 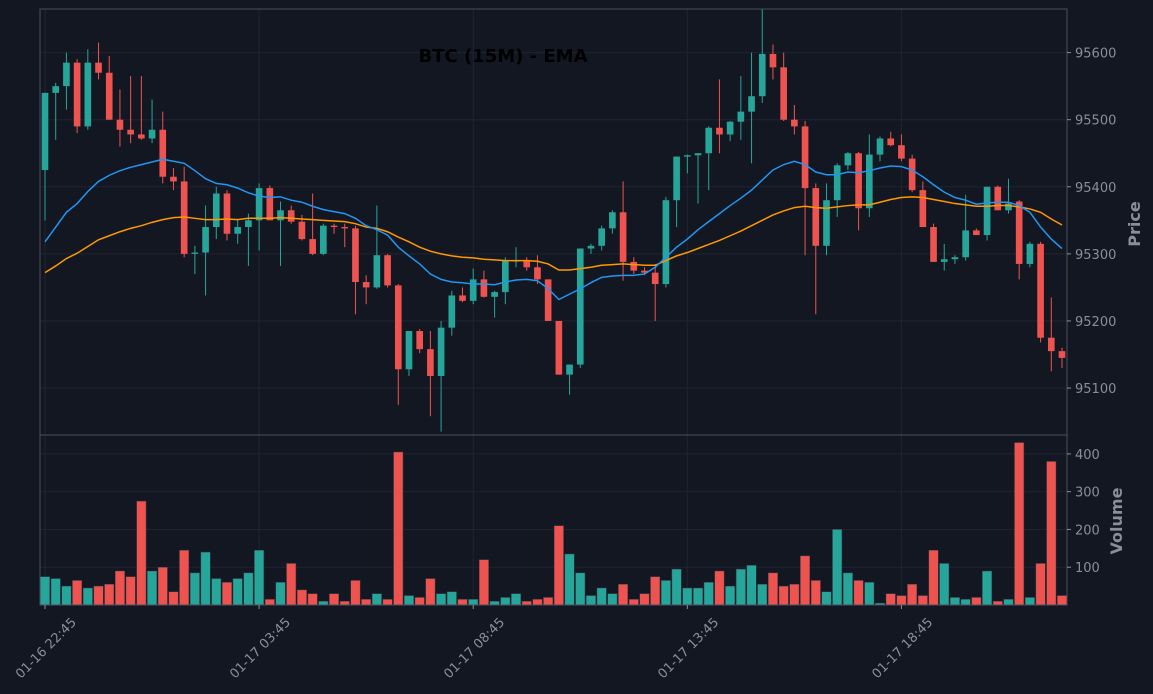 What do you see at coordinates (1116, 520) in the screenshot?
I see `volume-axis-label: Volume` at bounding box center [1116, 520].